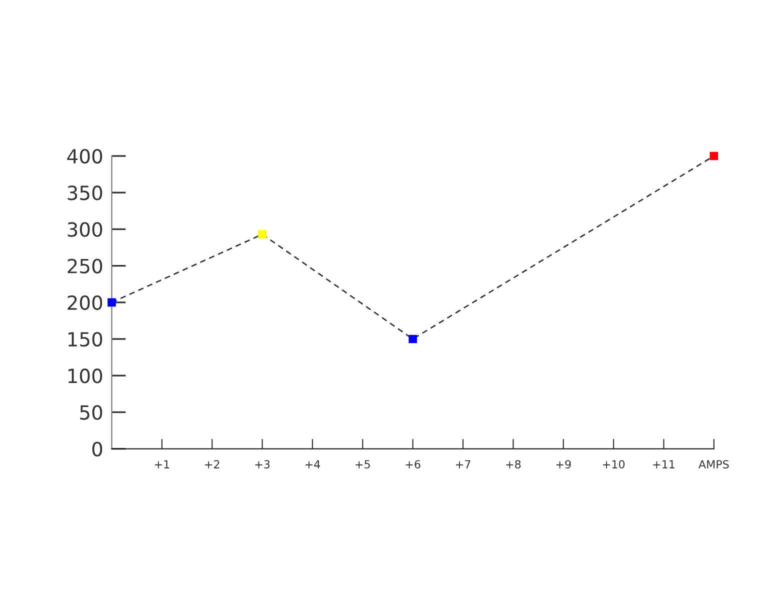 This screenshot has width=776, height=600. I want to click on y-tick-label: 300, so click(85, 229).